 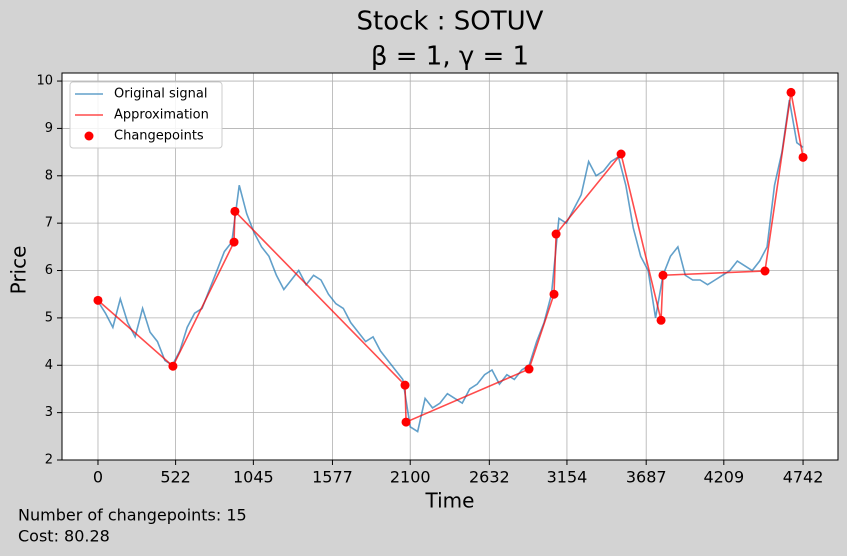 What do you see at coordinates (160, 94) in the screenshot?
I see `legend-label: Original signal` at bounding box center [160, 94].